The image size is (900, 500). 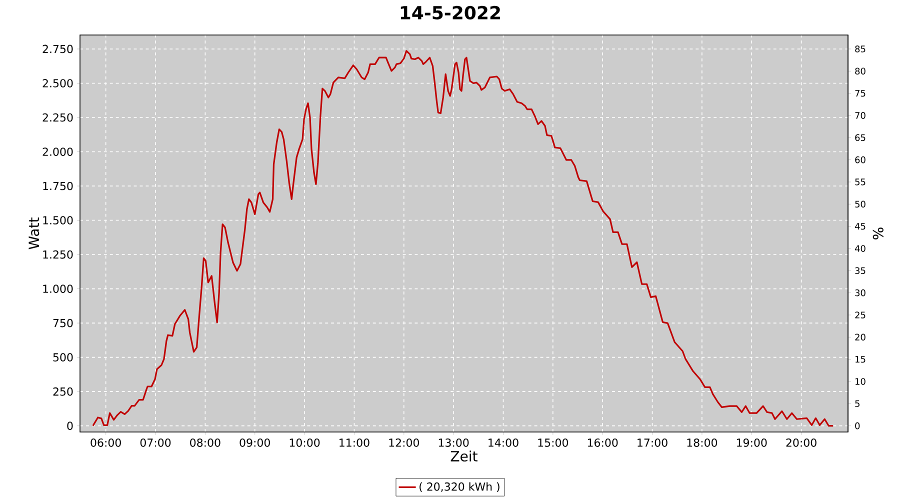 What do you see at coordinates (63, 357) in the screenshot?
I see `y-tick-label: 500` at bounding box center [63, 357].